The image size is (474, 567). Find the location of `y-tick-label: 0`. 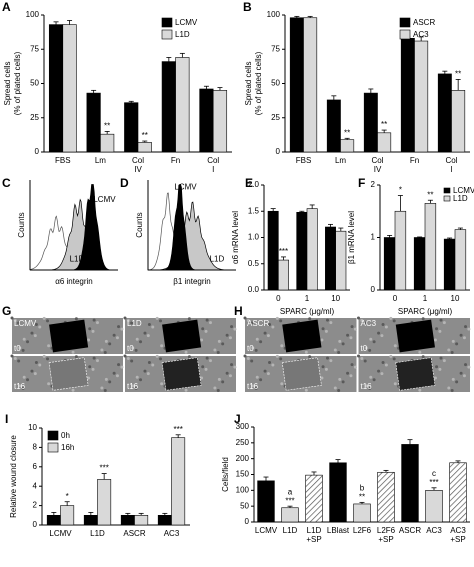

y-tick-label: 0 is located at coordinates (247, 521).